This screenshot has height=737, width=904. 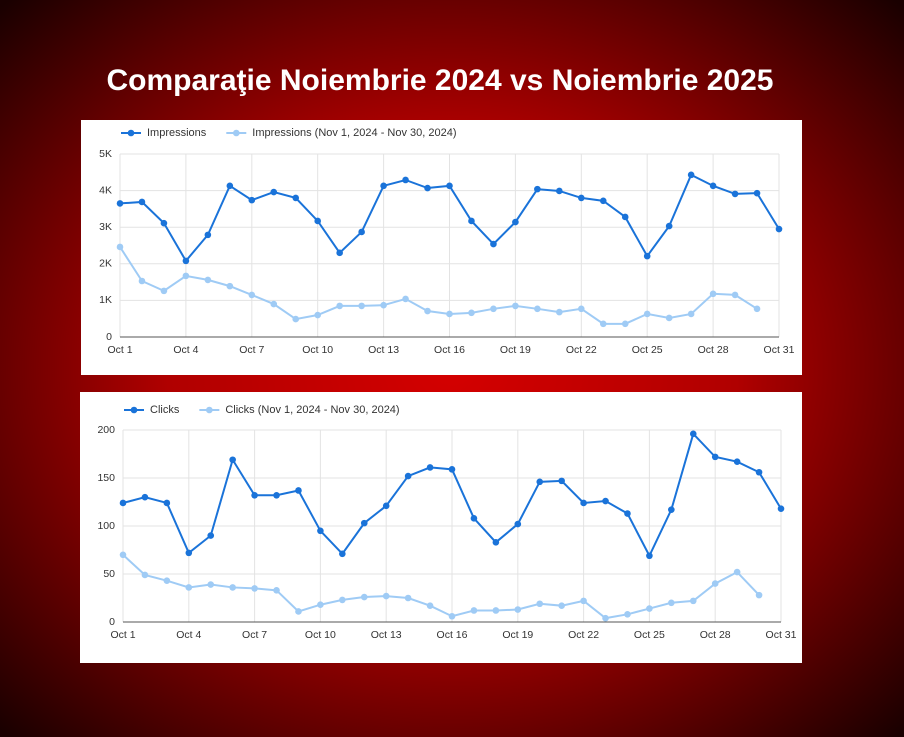 I want to click on y-tick-label: 200, so click(x=106, y=430).